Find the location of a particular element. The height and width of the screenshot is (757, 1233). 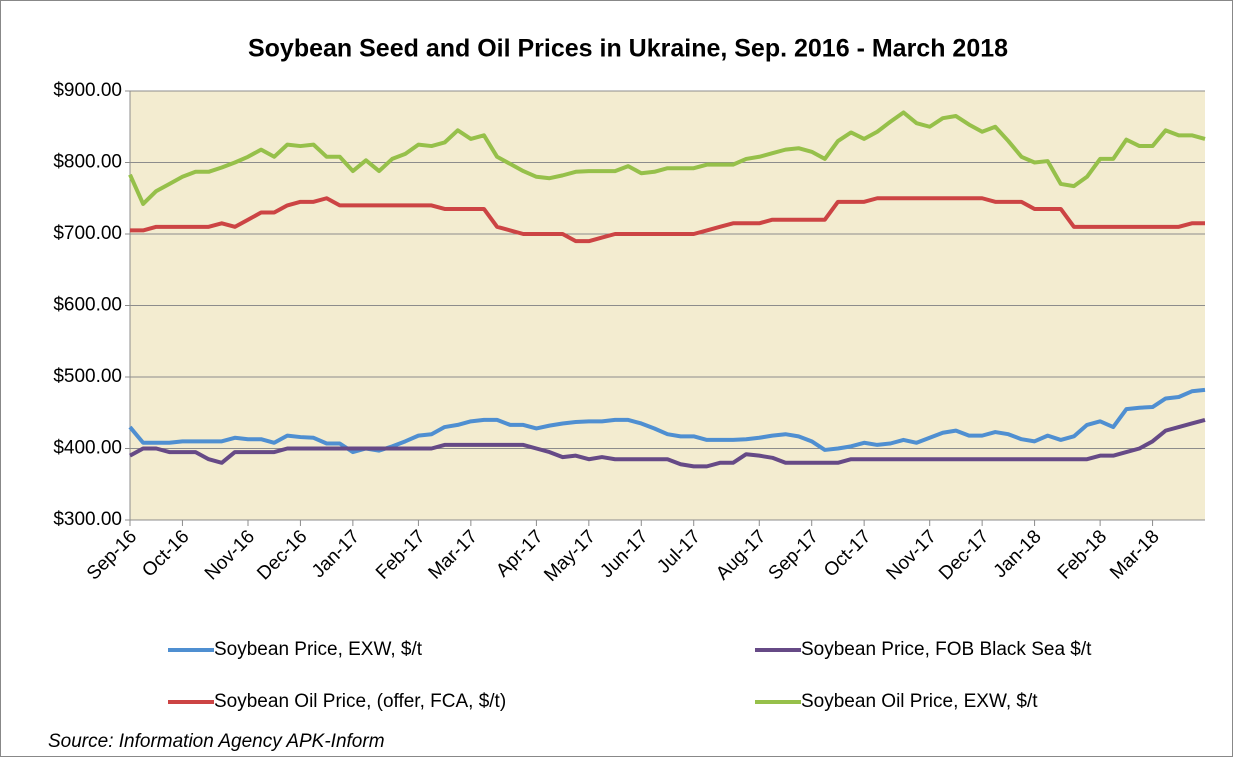

y-tick-label: $900.00 is located at coordinates (87, 90).